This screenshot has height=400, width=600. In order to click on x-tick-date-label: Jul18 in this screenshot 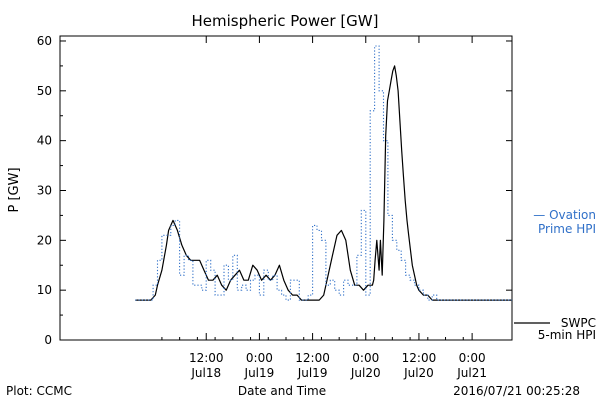, I will do `click(205, 373)`.